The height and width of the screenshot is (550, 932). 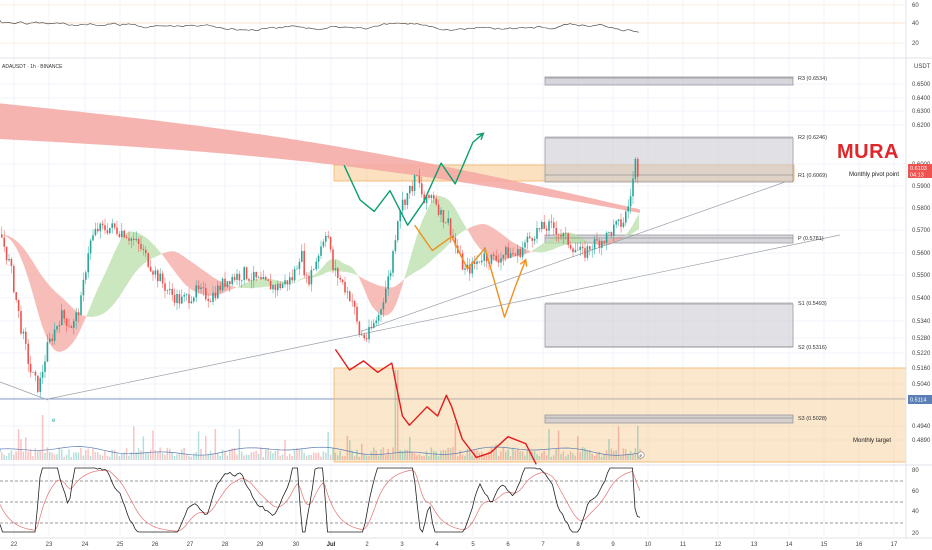 I want to click on scenario-bearish, so click(x=435, y=407).